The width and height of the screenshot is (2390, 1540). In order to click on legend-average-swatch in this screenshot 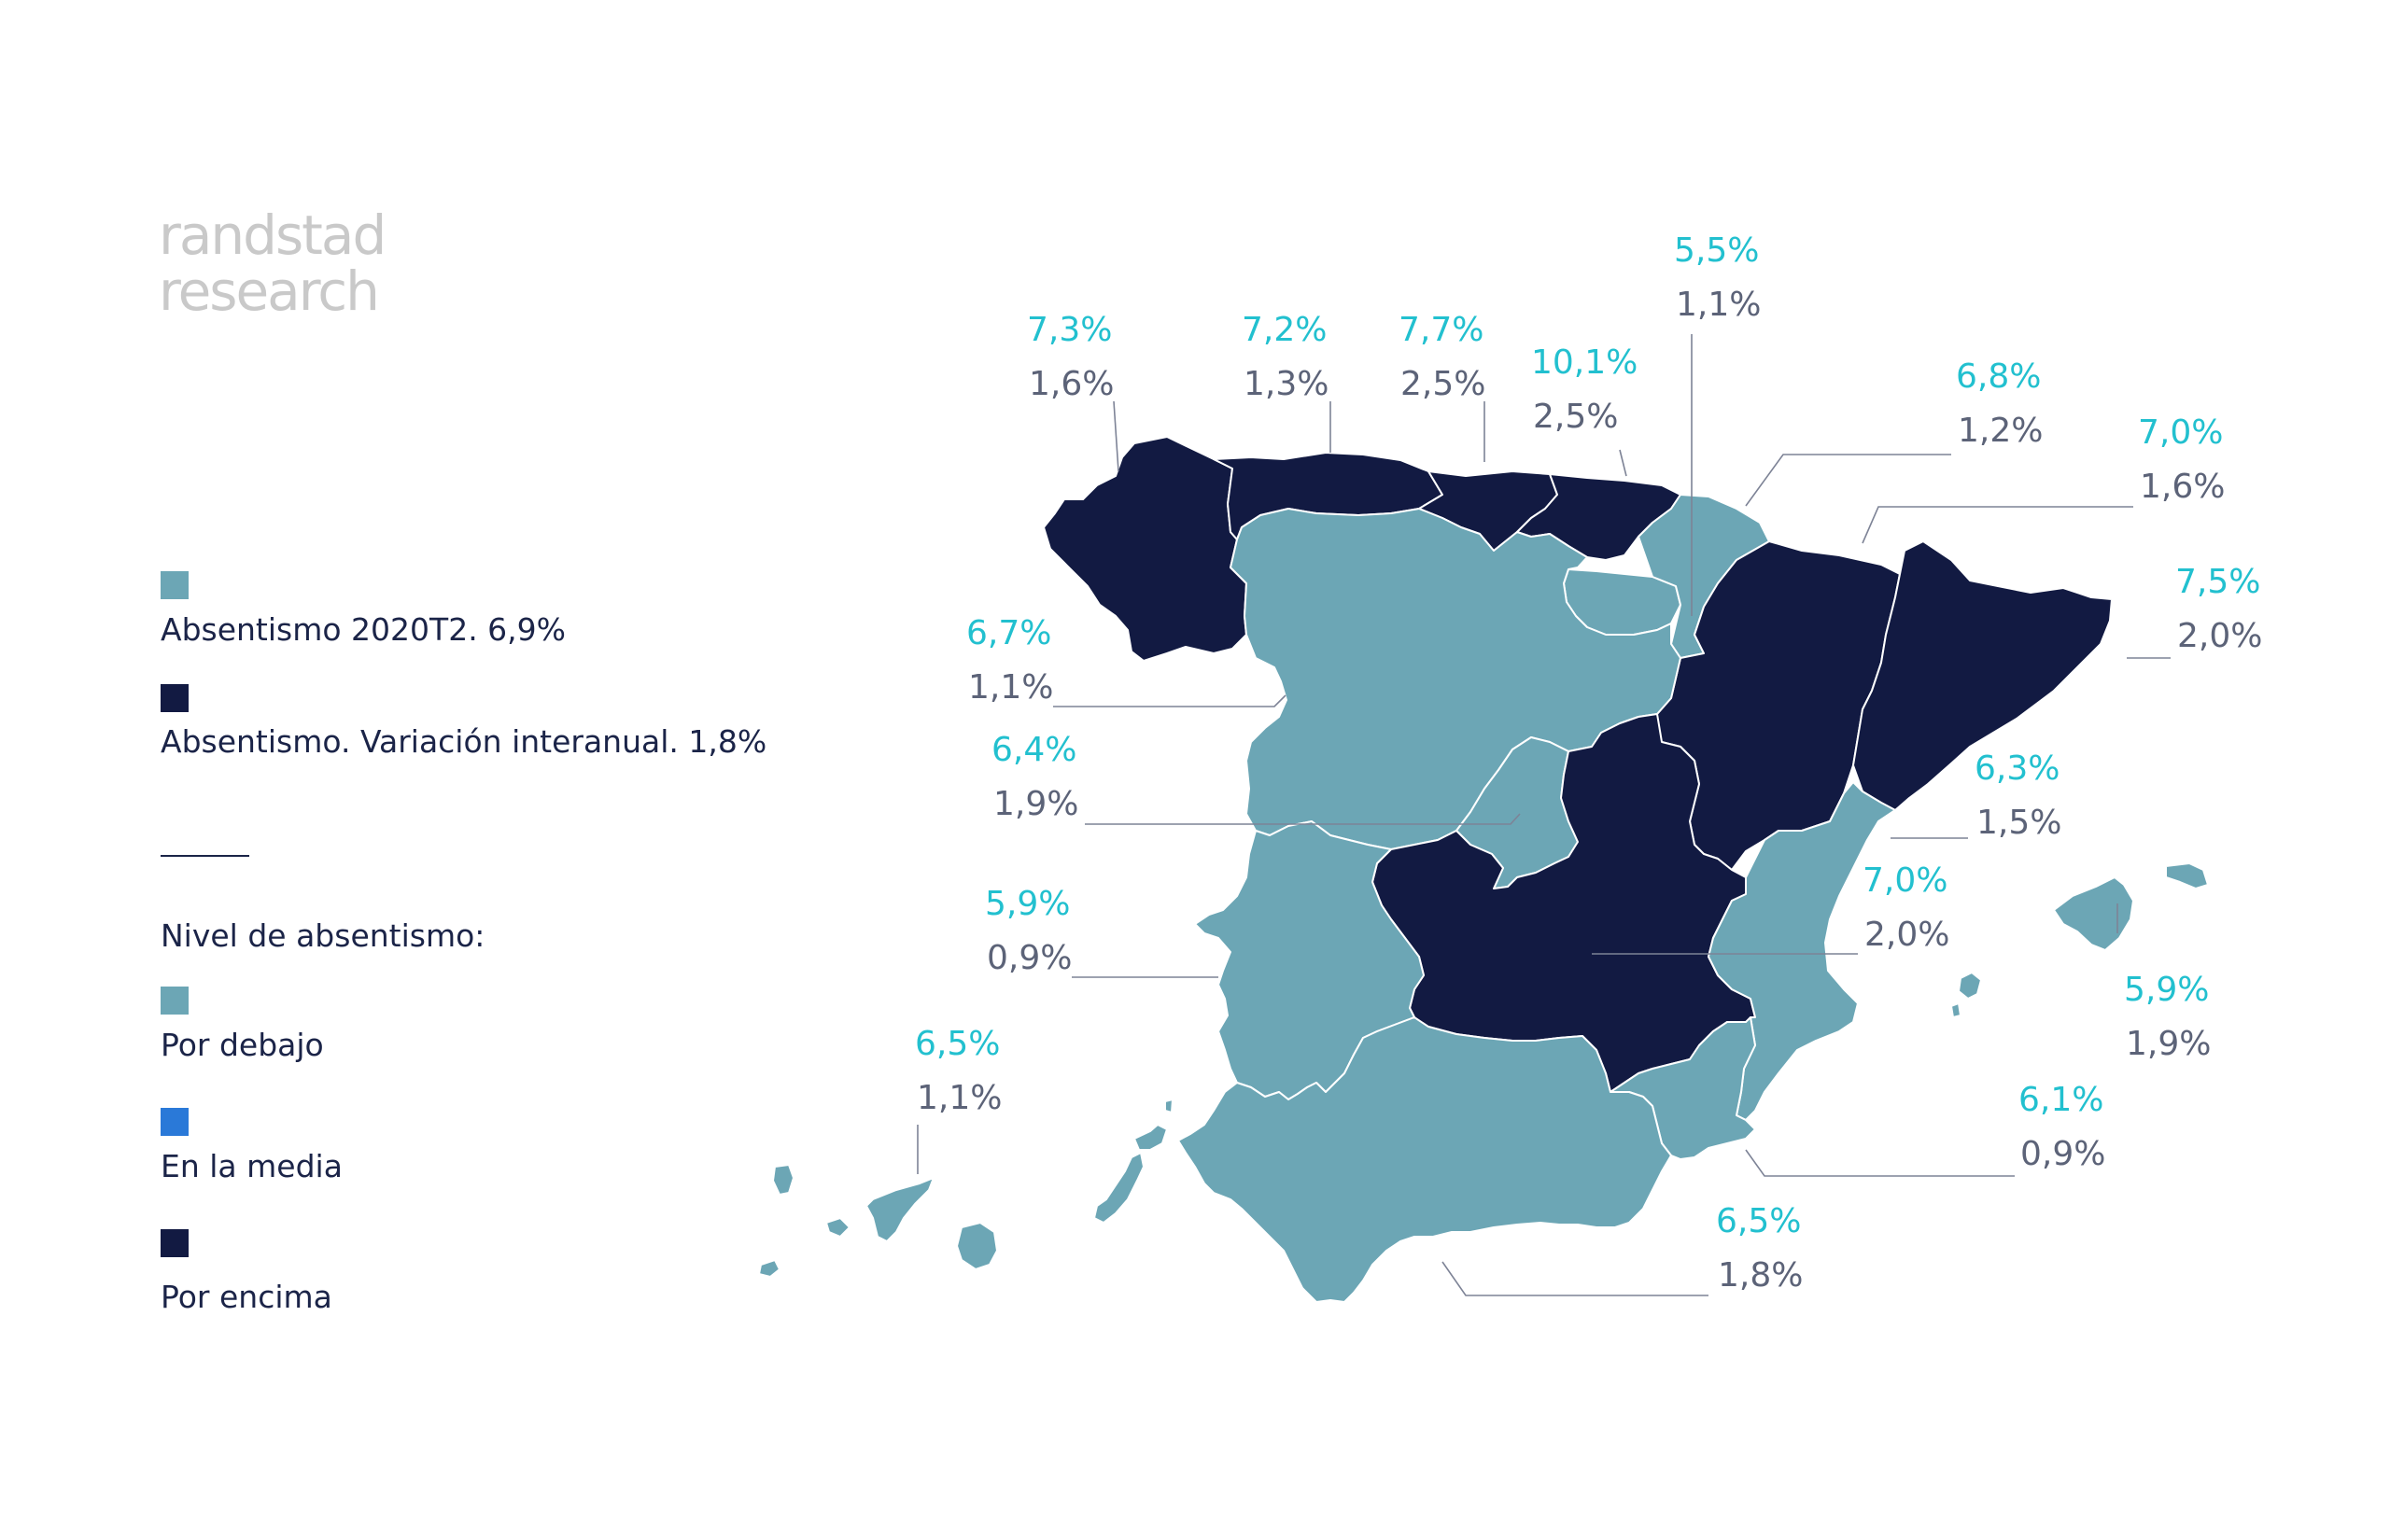, I will do `click(175, 1122)`.